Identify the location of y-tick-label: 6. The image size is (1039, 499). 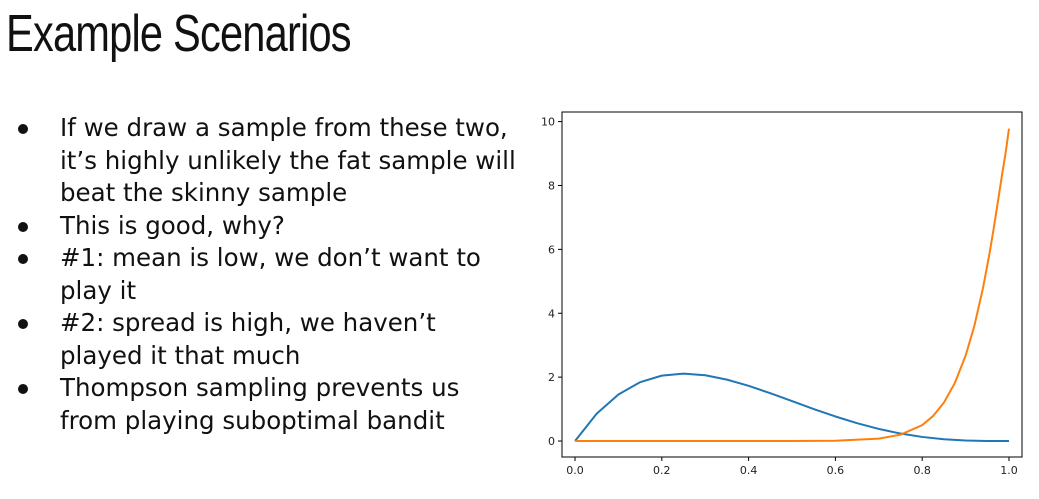
(551, 249).